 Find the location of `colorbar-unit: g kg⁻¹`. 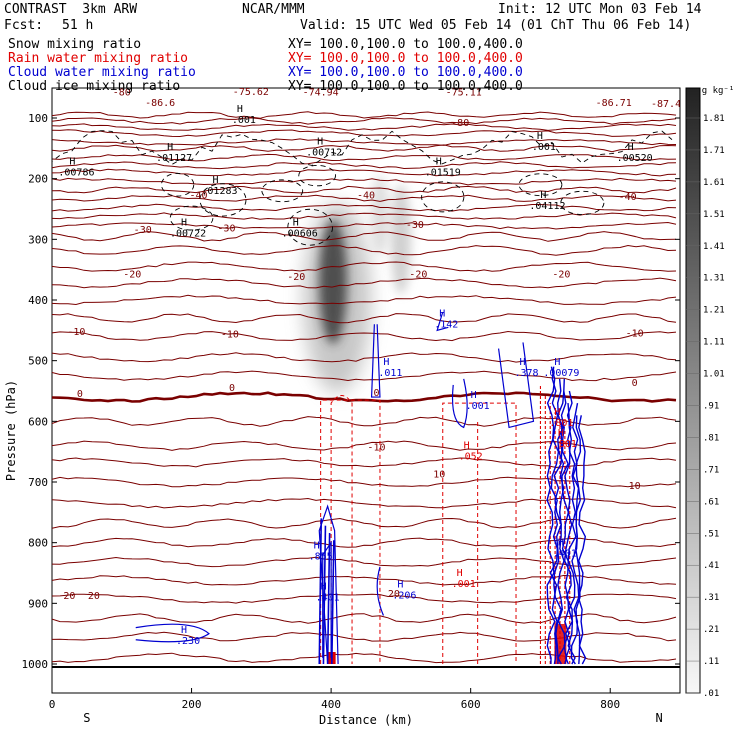

colorbar-unit: g kg⁻¹ is located at coordinates (718, 91).